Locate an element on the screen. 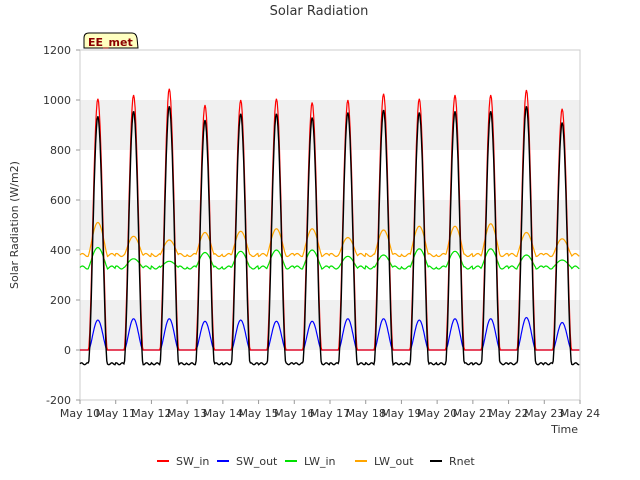  y-tick-label: 800 is located at coordinates (60, 150).